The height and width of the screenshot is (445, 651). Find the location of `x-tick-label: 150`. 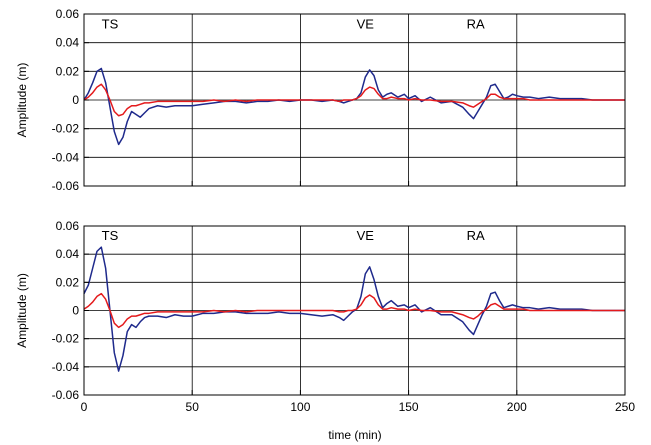

x-tick-label: 150 is located at coordinates (409, 407).